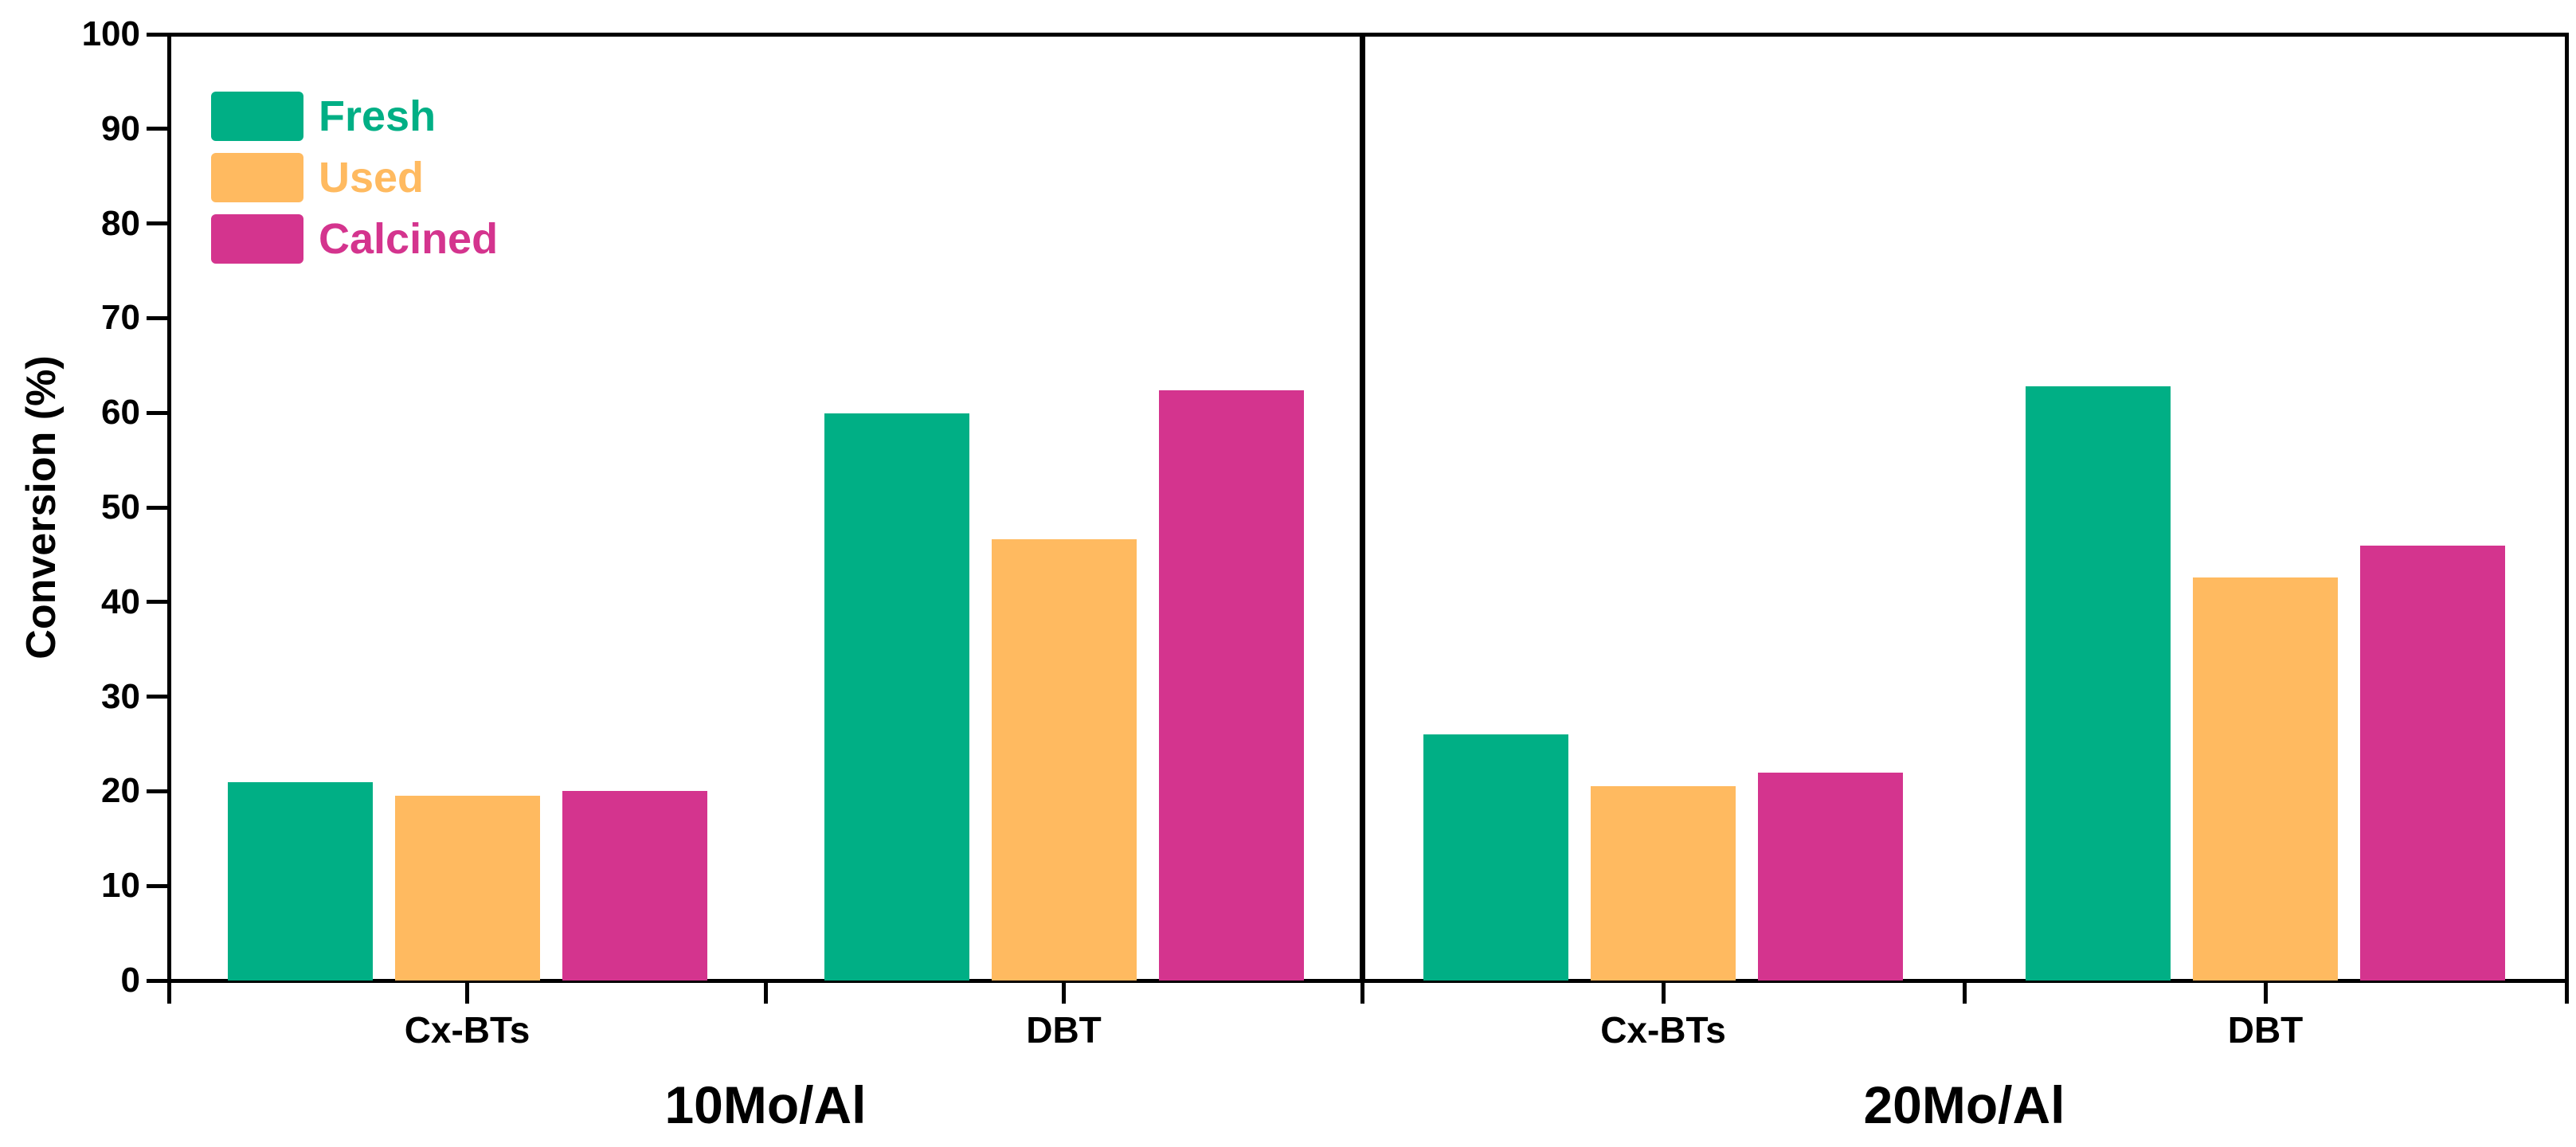  What do you see at coordinates (378, 116) in the screenshot?
I see `legend-label: Fresh` at bounding box center [378, 116].